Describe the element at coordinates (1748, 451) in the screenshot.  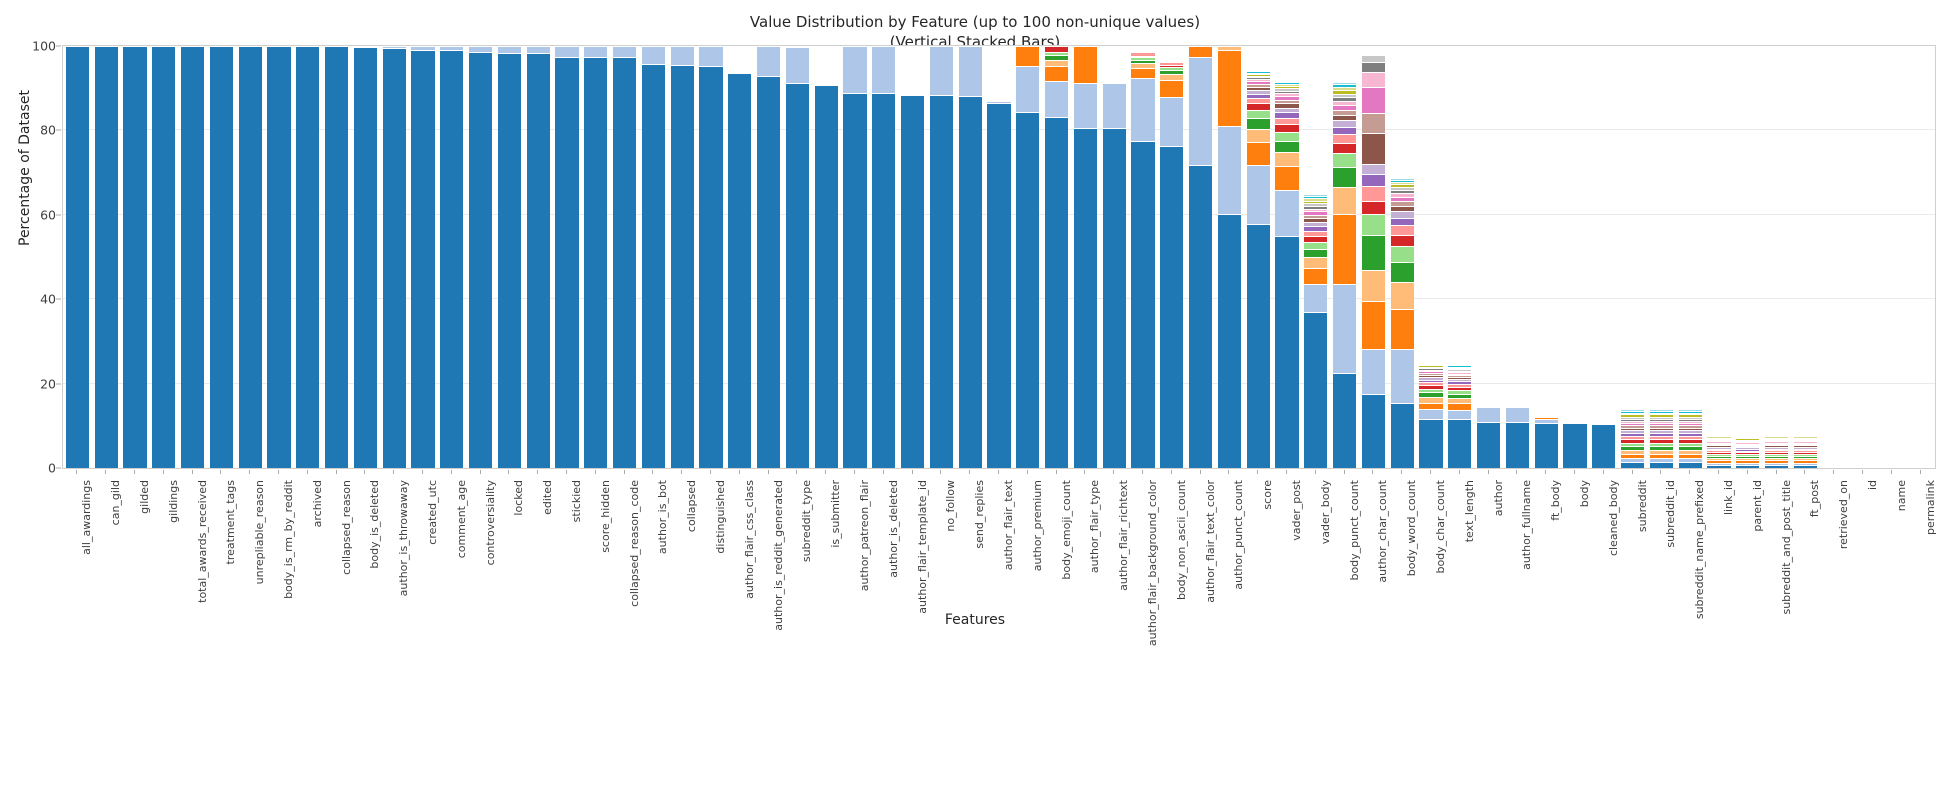
I see `bar-parent_id` at that location.